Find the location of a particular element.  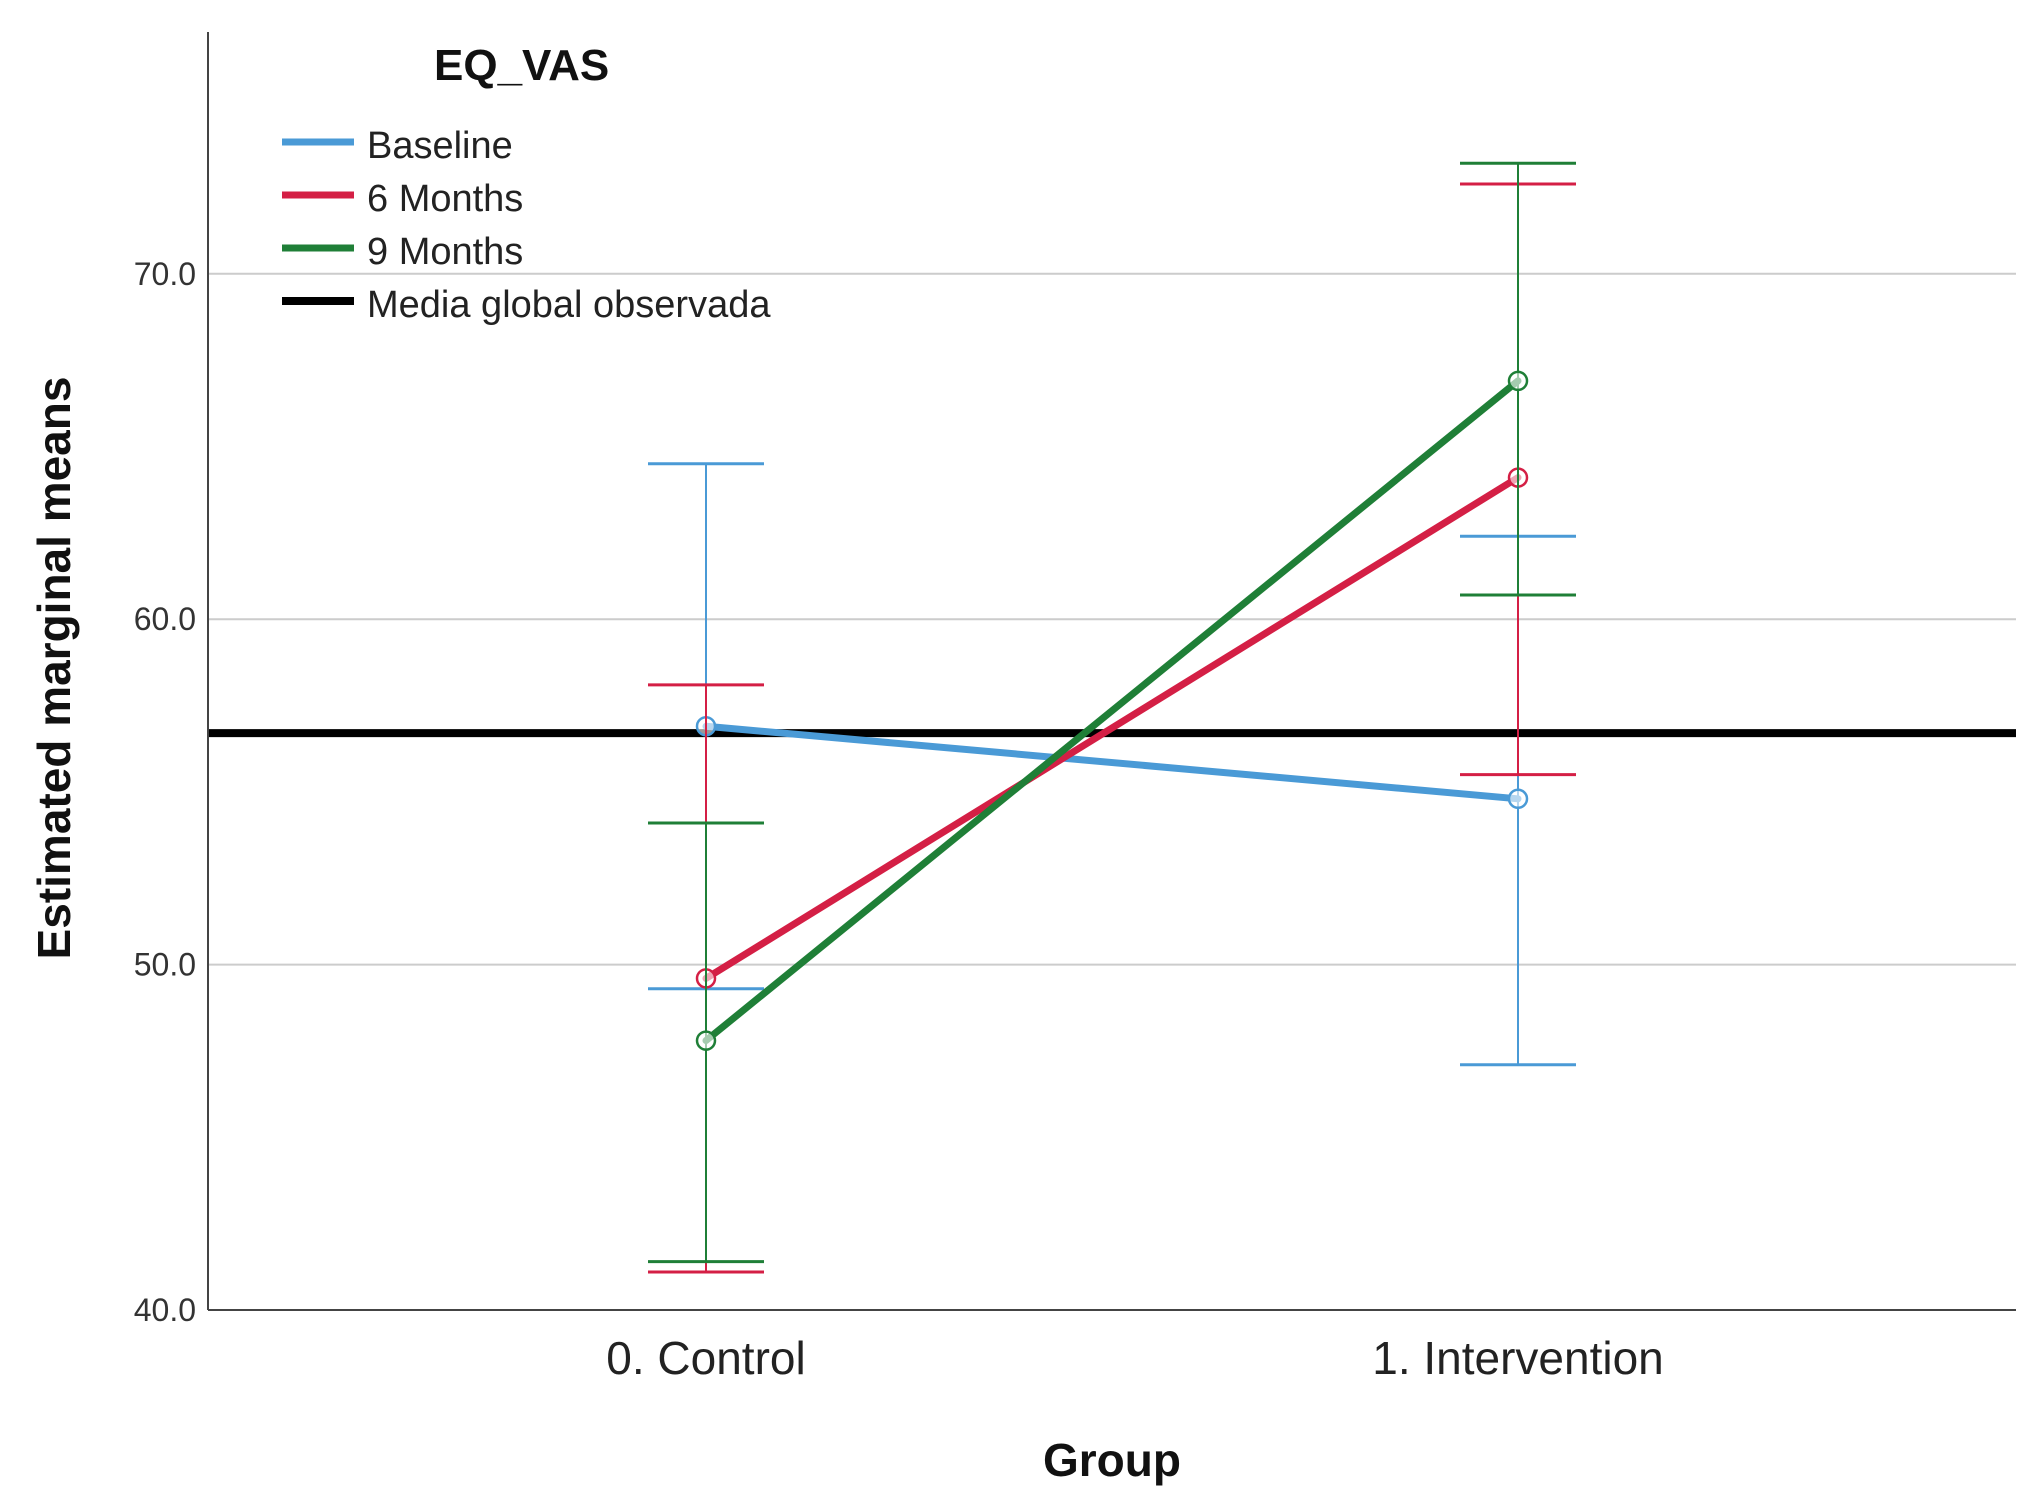

y-axis-title: Estimated marginal means is located at coordinates (54, 668).